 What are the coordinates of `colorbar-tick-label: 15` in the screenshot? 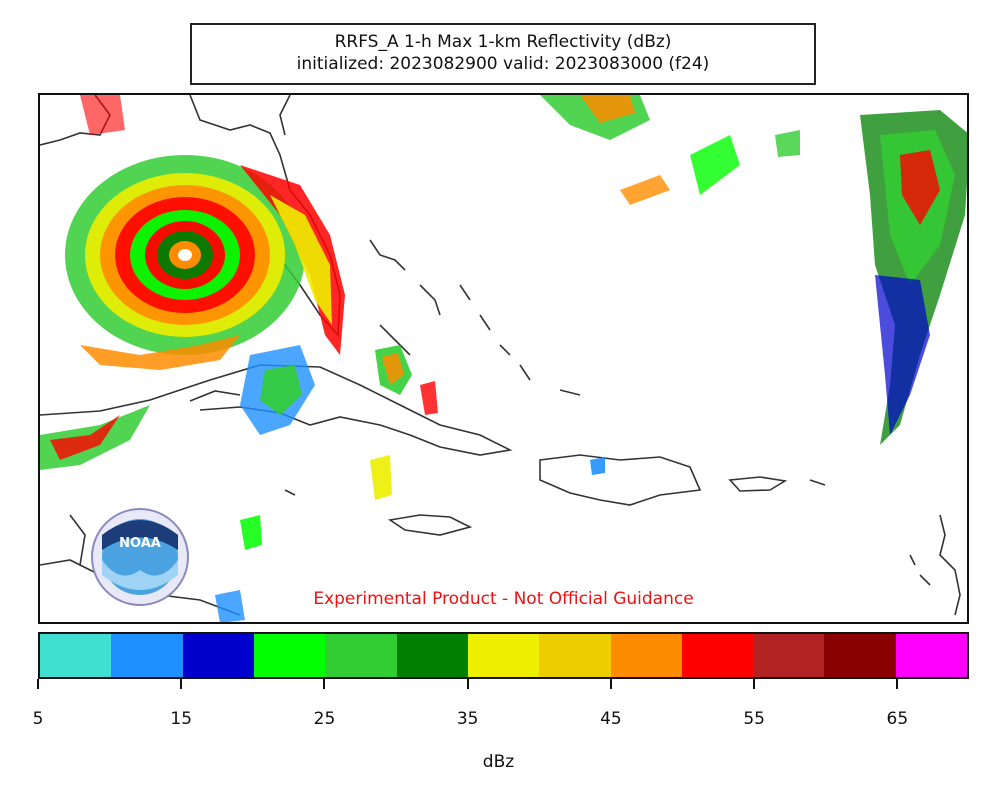 It's located at (181, 719).